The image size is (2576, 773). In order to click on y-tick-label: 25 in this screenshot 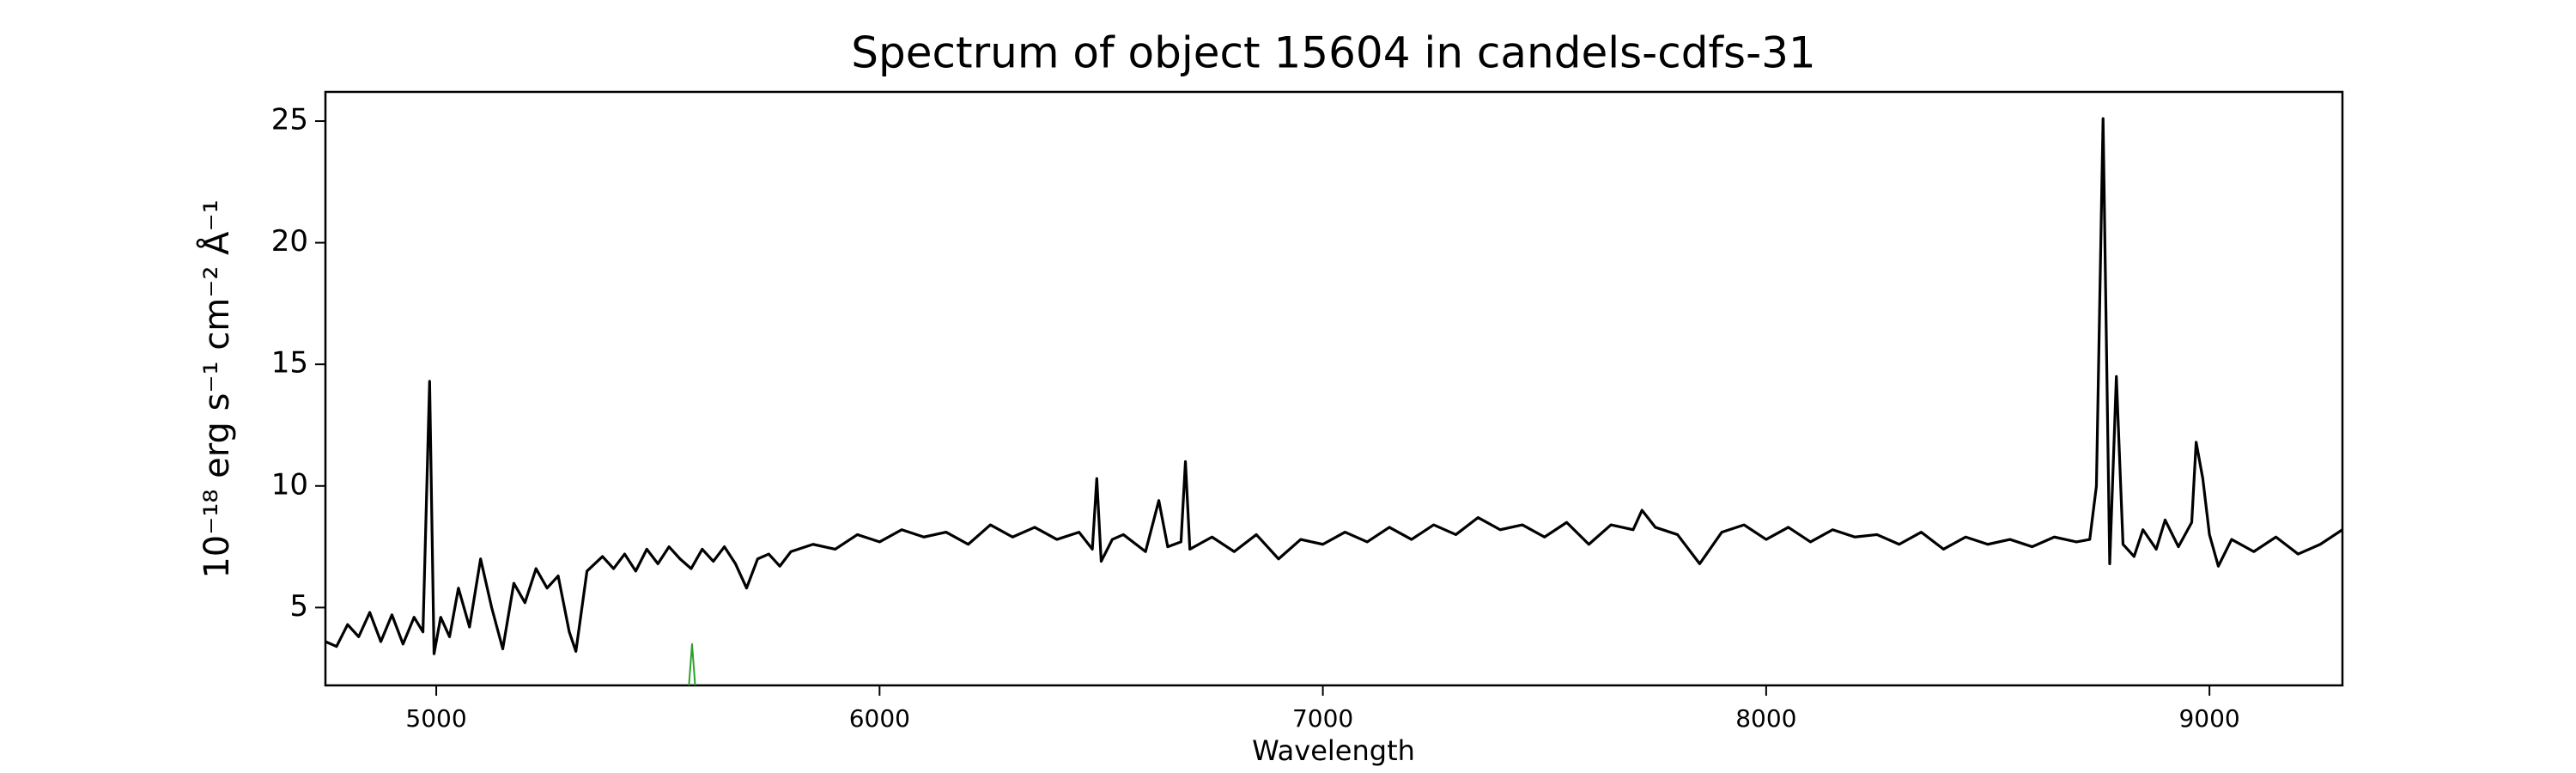, I will do `click(290, 119)`.